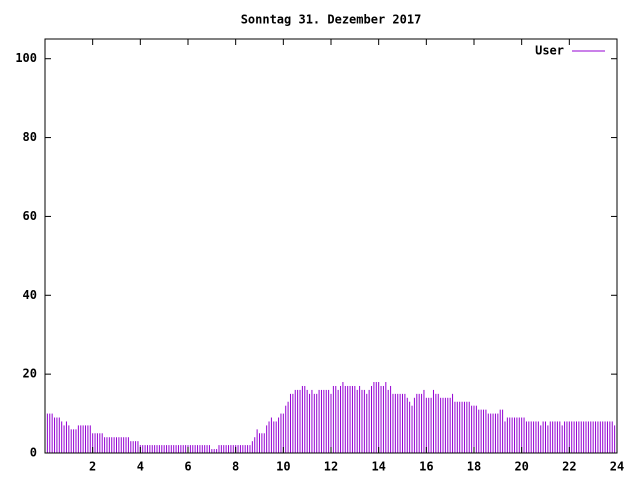  What do you see at coordinates (331, 20) in the screenshot?
I see `chart-title: Sonntag 31. Dezember 2017` at bounding box center [331, 20].